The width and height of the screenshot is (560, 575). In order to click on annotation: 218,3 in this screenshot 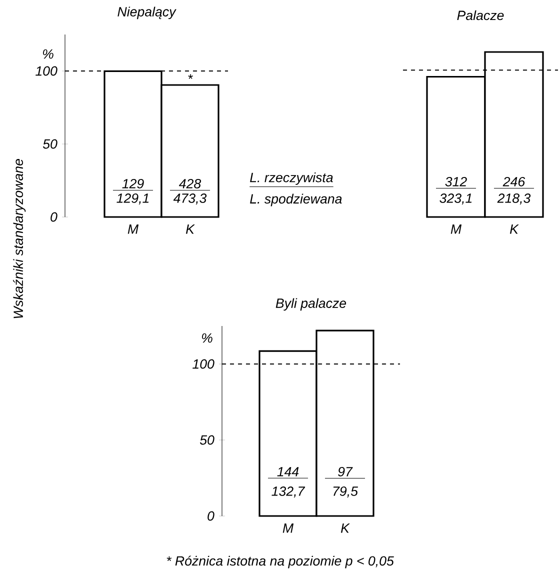, I will do `click(514, 199)`.